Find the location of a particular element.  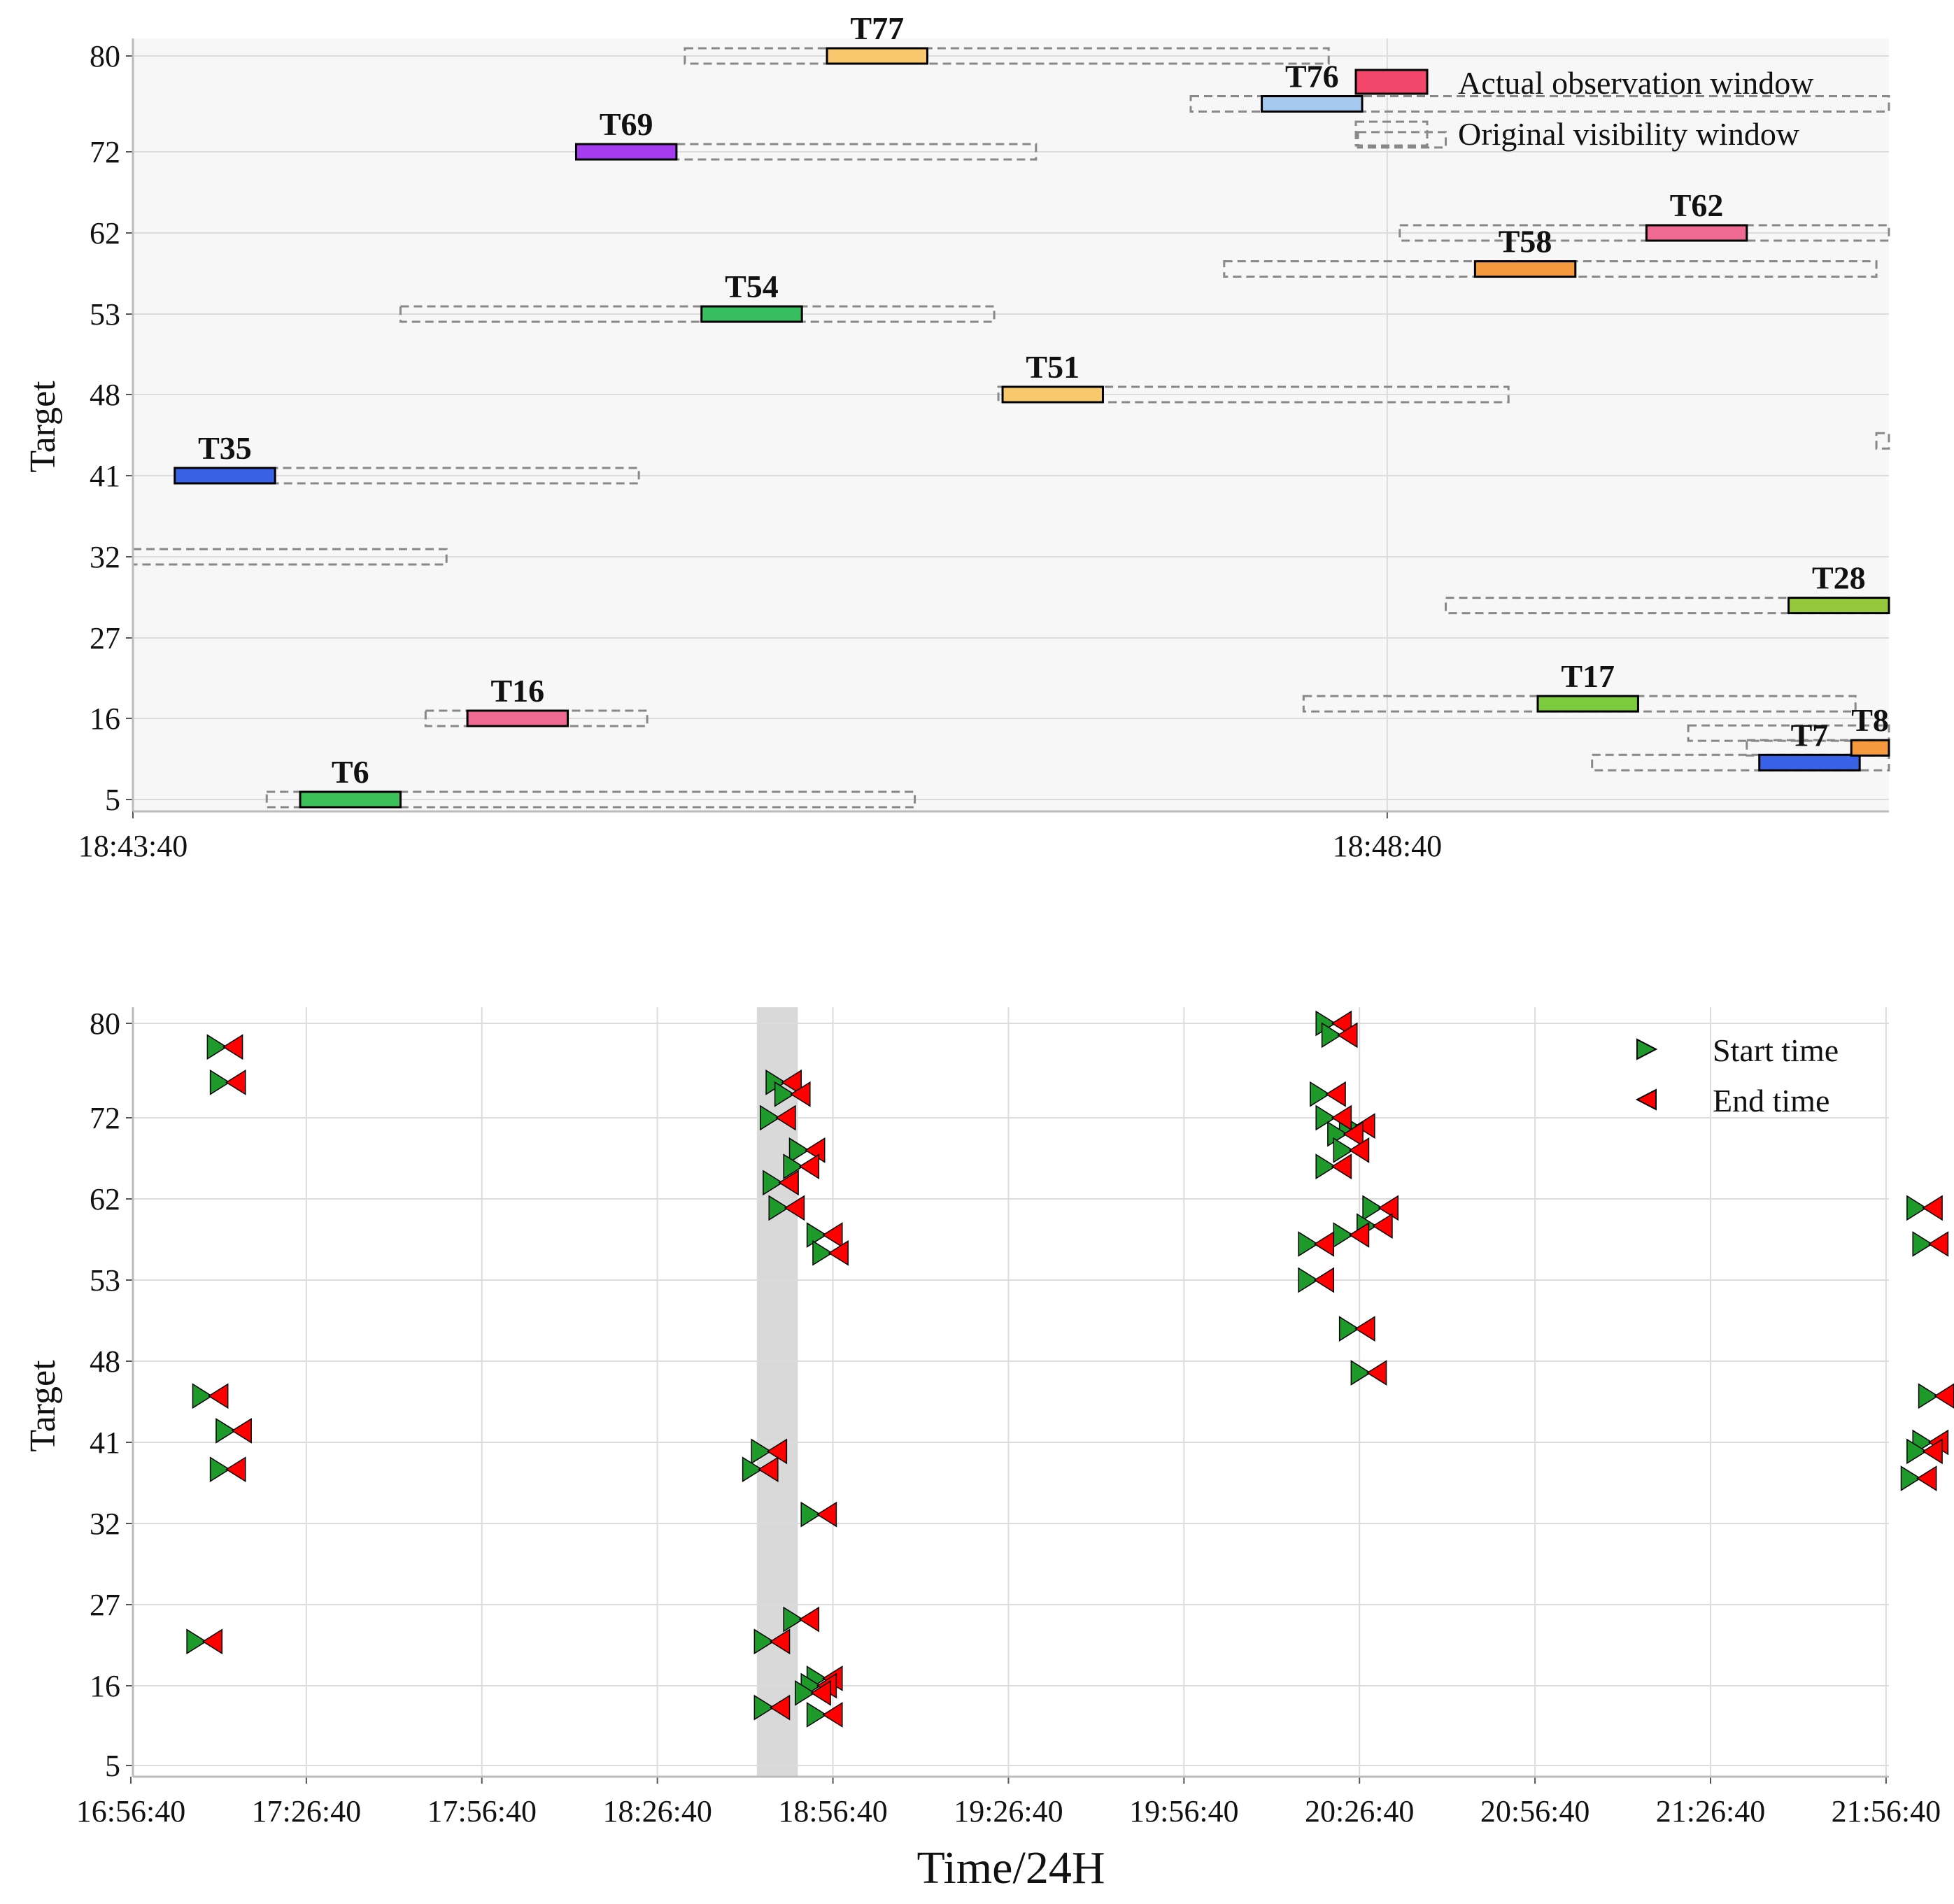

y-tick-label: 62 is located at coordinates (105, 1199).